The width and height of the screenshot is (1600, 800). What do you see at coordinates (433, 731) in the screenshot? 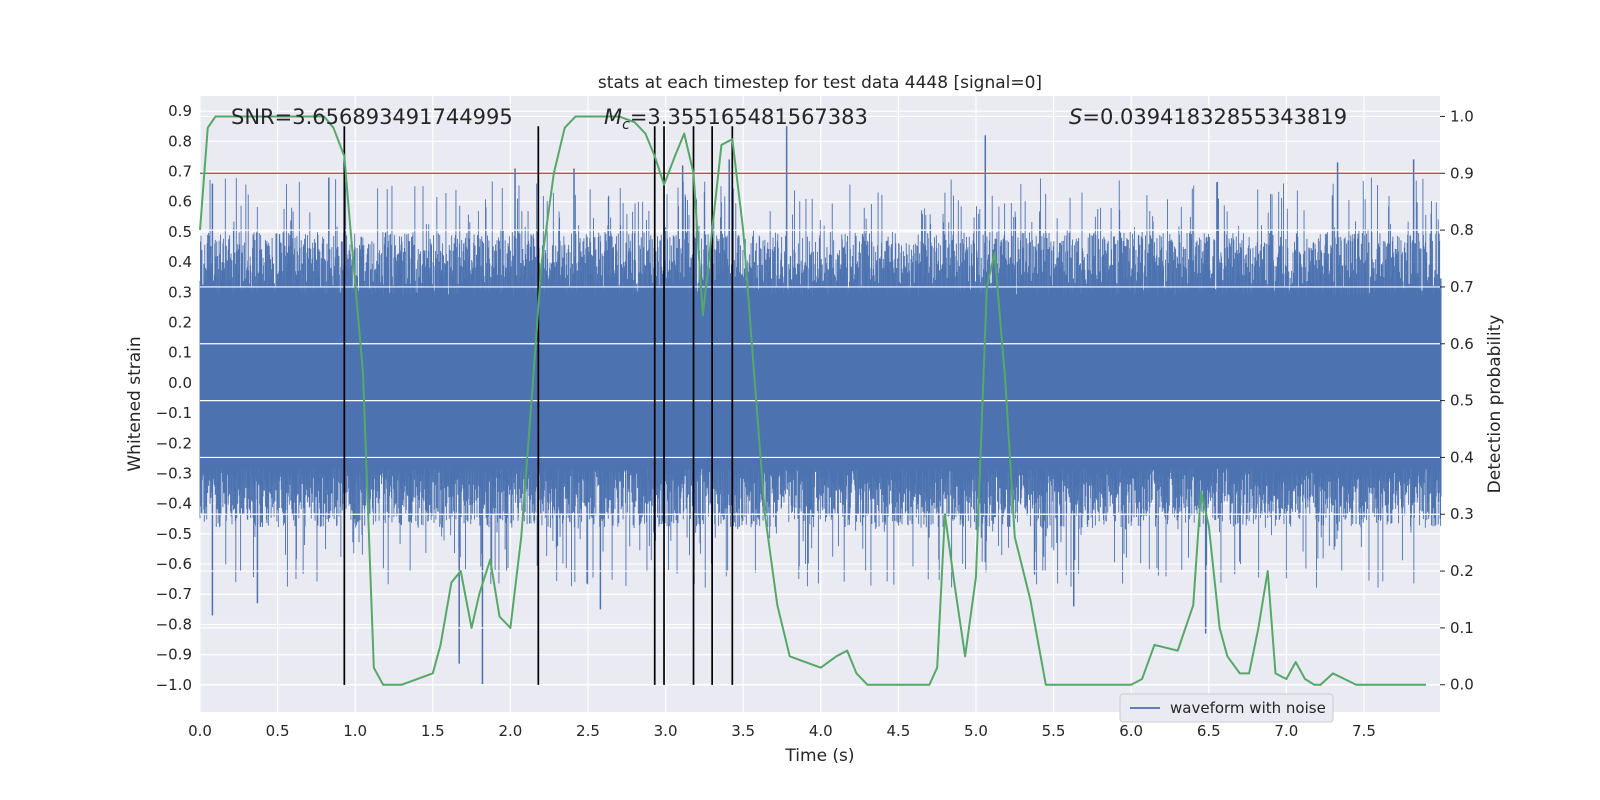
I see `x-tick-label: 1.5` at bounding box center [433, 731].